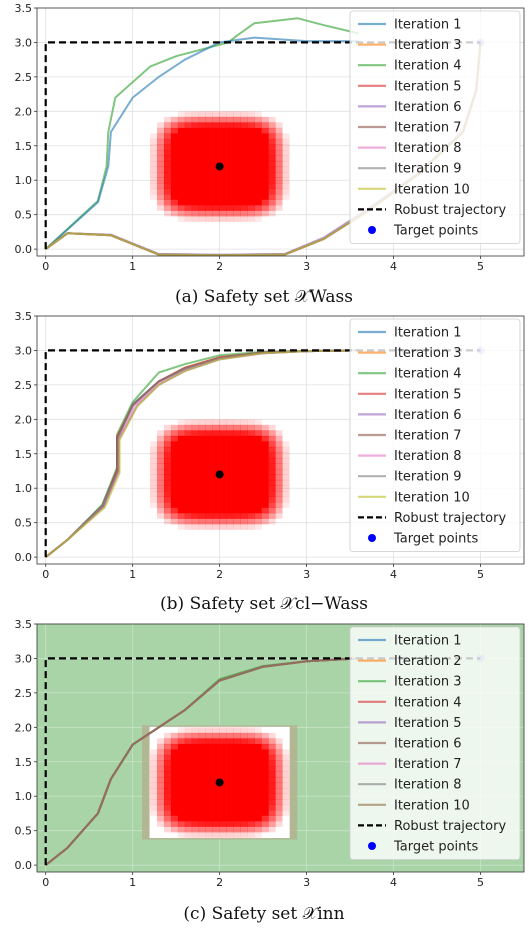 The width and height of the screenshot is (529, 933). Describe the element at coordinates (428, 169) in the screenshot. I see `legend-label: Iteration 9` at that location.